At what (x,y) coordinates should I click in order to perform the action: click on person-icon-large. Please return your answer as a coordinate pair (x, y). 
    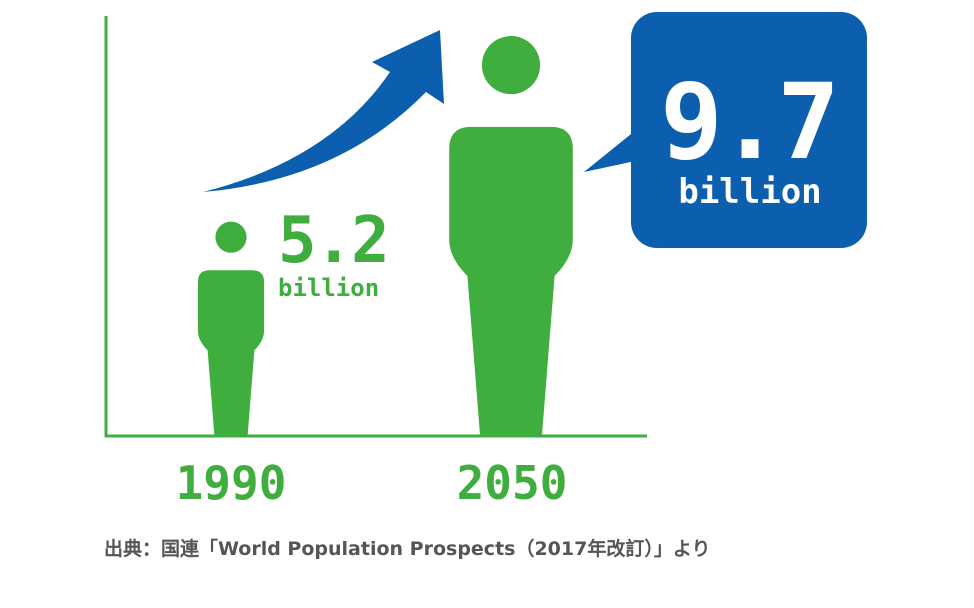
    Looking at the image, I should click on (511, 236).